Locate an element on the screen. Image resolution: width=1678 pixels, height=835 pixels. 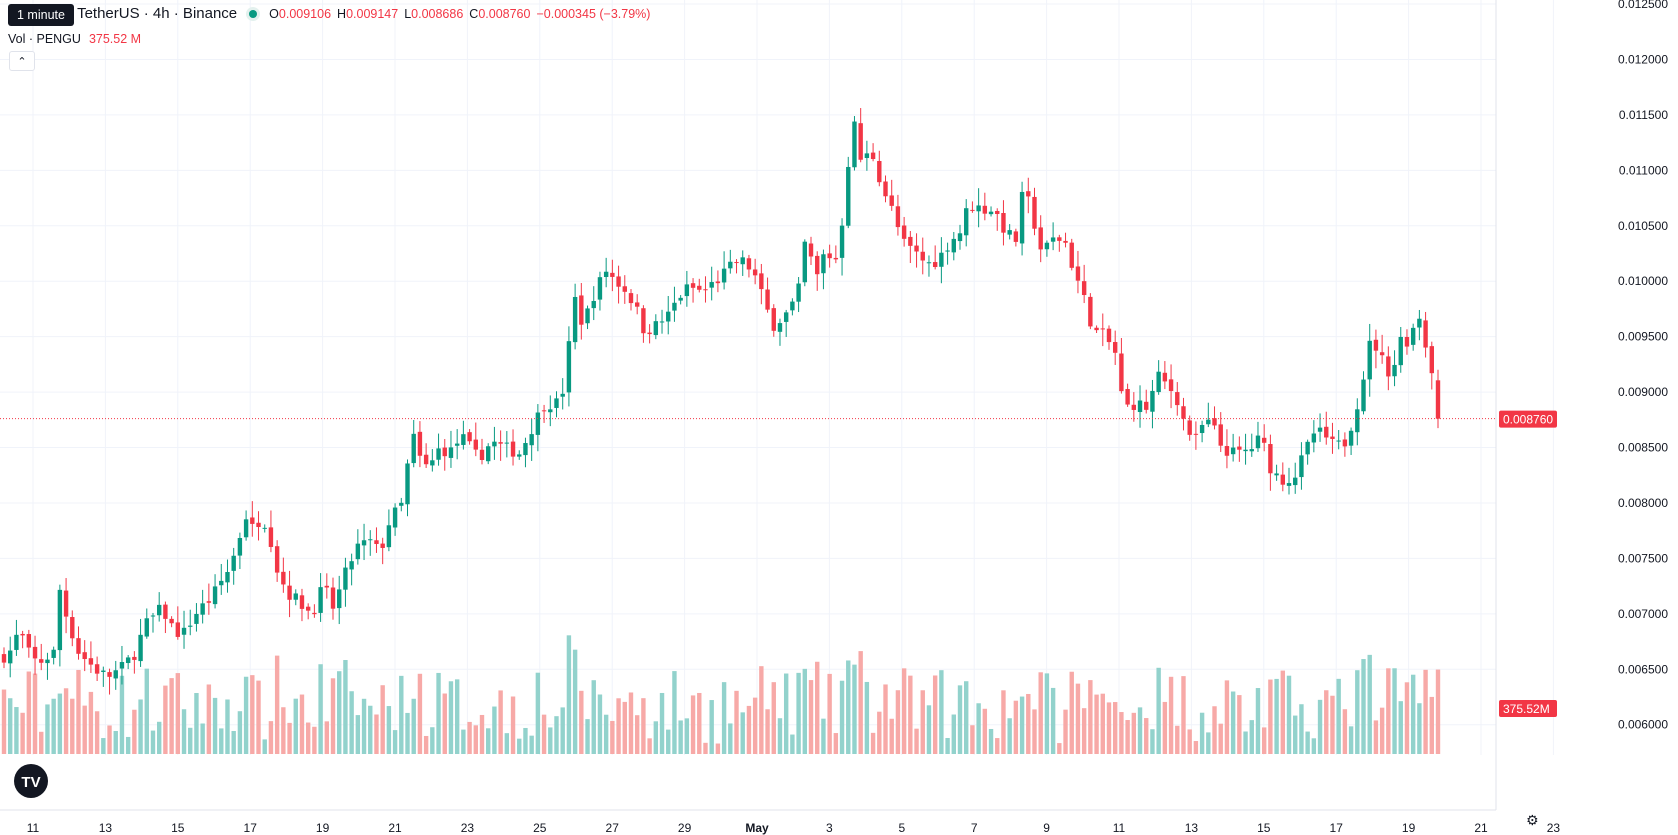
last-price-value: 0.008760 is located at coordinates (1528, 420).